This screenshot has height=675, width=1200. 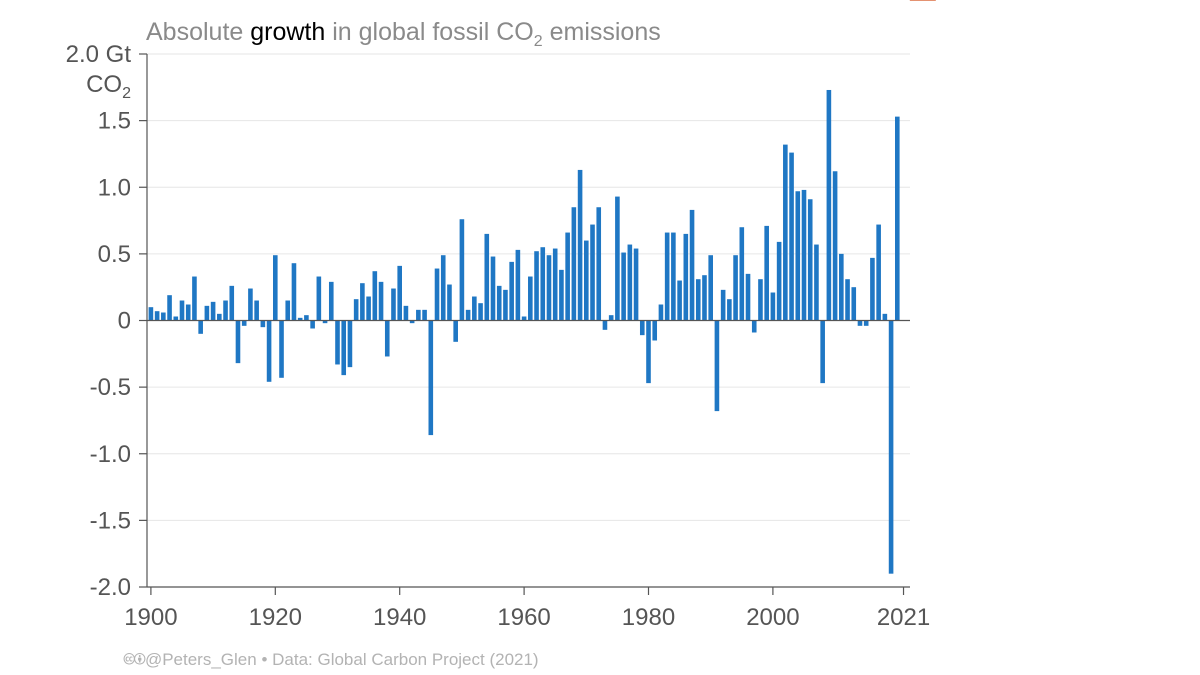 I want to click on x-tick-label: 1940, so click(x=399, y=617).